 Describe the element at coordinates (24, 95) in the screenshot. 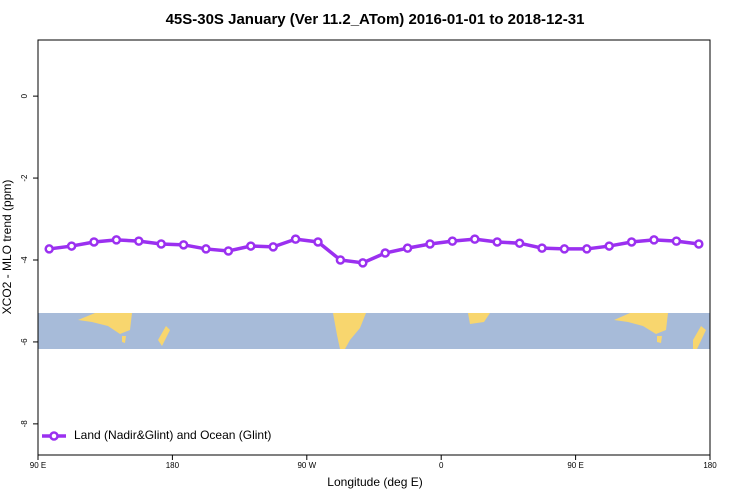

I see `y-tick-label: 0` at that location.